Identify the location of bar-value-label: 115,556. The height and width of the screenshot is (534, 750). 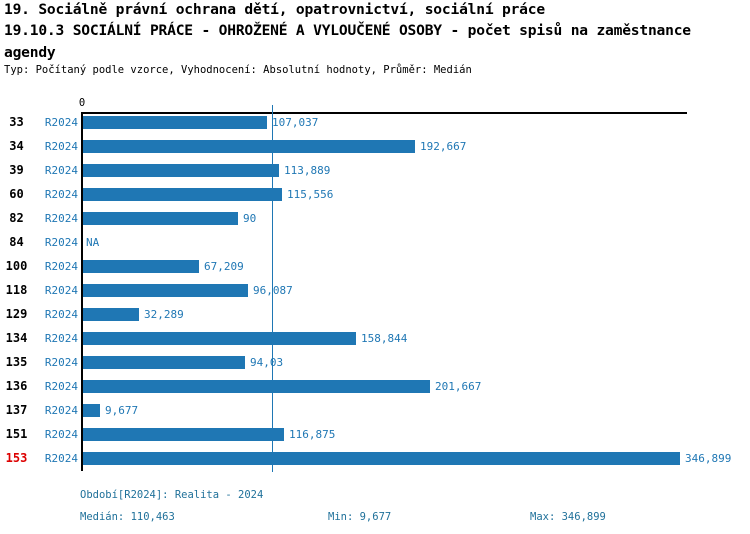
(310, 194).